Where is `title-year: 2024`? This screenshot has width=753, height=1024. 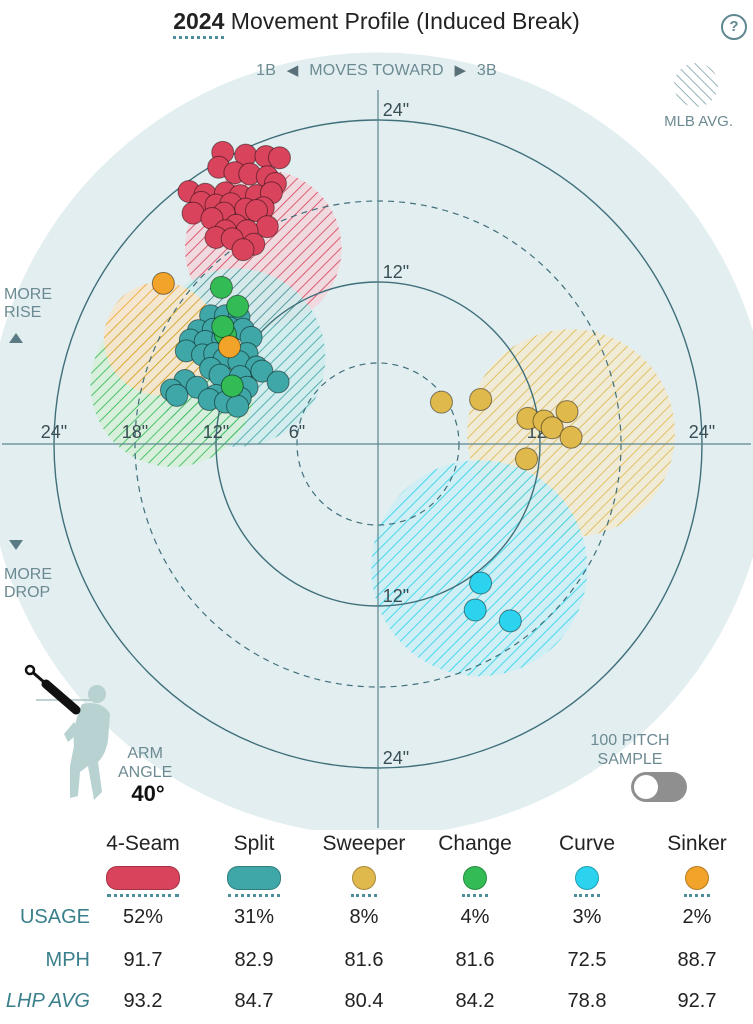
title-year: 2024 is located at coordinates (199, 23).